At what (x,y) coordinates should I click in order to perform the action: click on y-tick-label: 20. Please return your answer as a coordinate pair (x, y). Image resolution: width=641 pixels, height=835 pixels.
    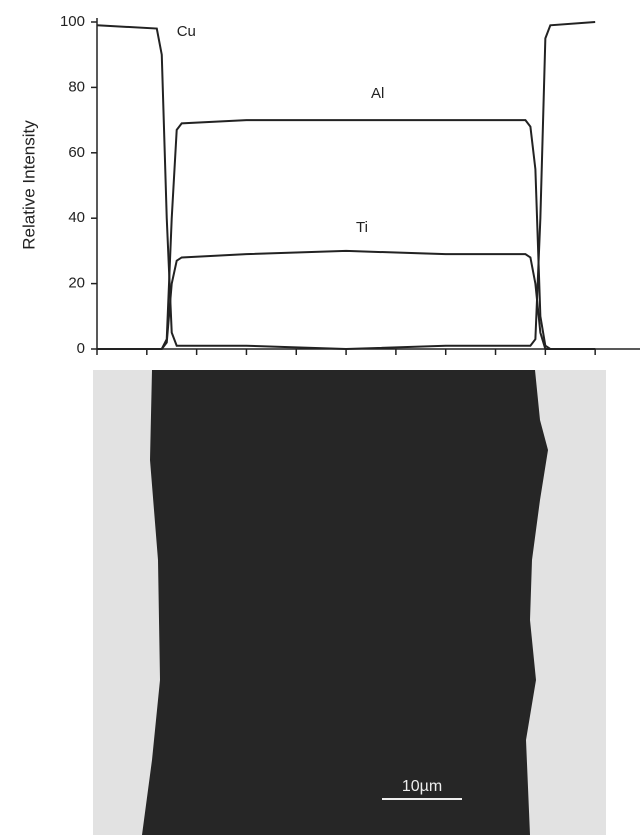
    Looking at the image, I should click on (76, 283).